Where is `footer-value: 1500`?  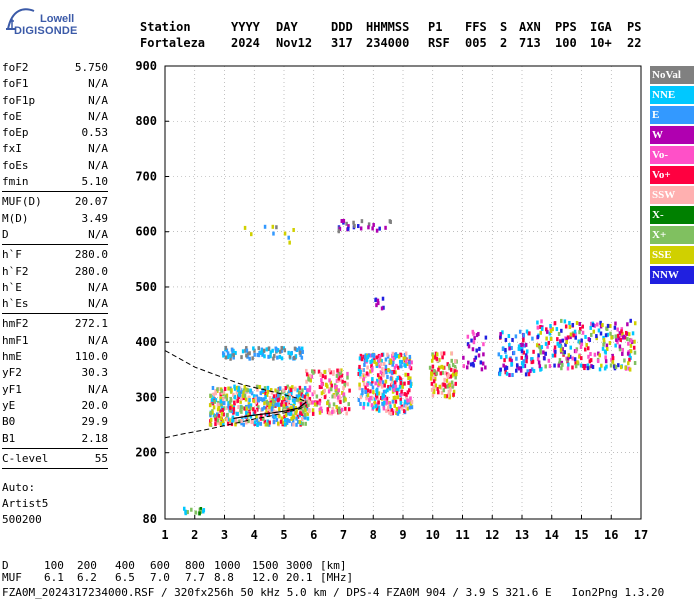 footer-value: 1500 is located at coordinates (265, 565).